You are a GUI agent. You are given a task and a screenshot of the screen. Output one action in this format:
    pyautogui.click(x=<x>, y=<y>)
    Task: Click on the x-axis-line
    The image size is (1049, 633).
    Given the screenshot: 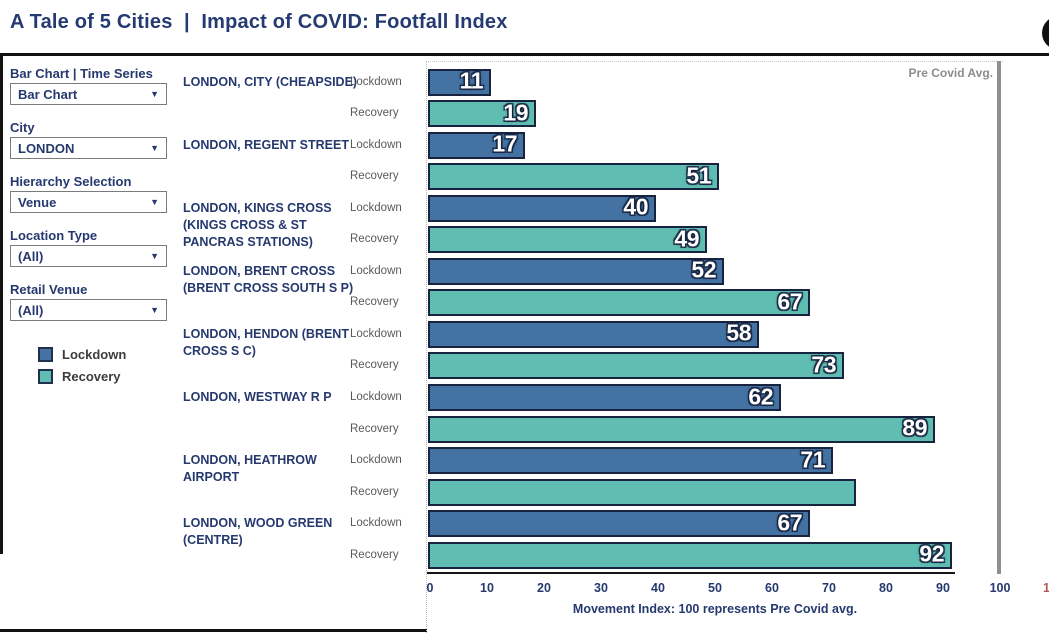 What is the action you would take?
    pyautogui.click(x=691, y=573)
    